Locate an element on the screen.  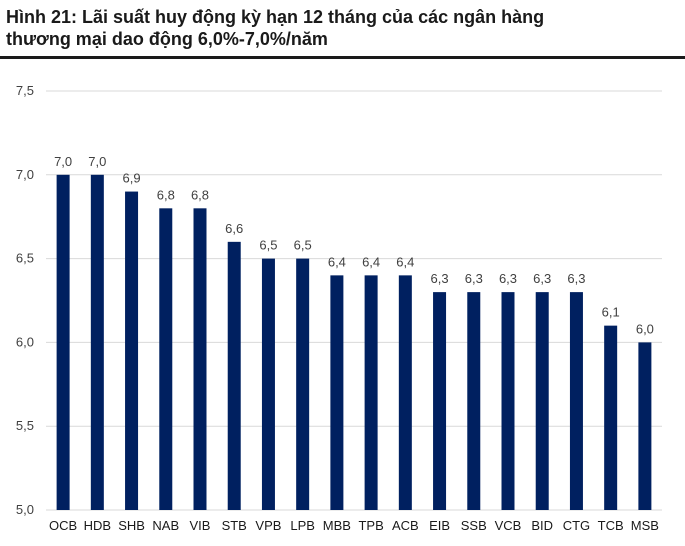
data-label-shb: 6,9 is located at coordinates (132, 178).